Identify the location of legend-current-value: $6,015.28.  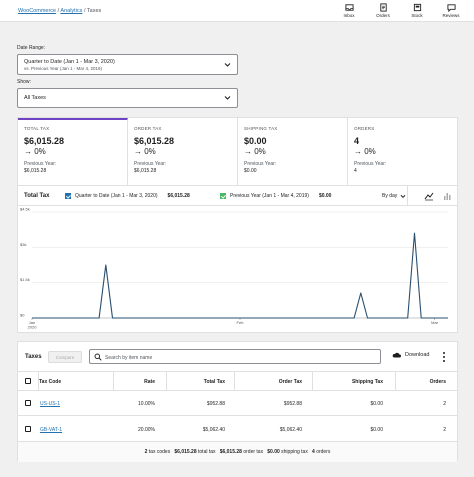
(178, 196).